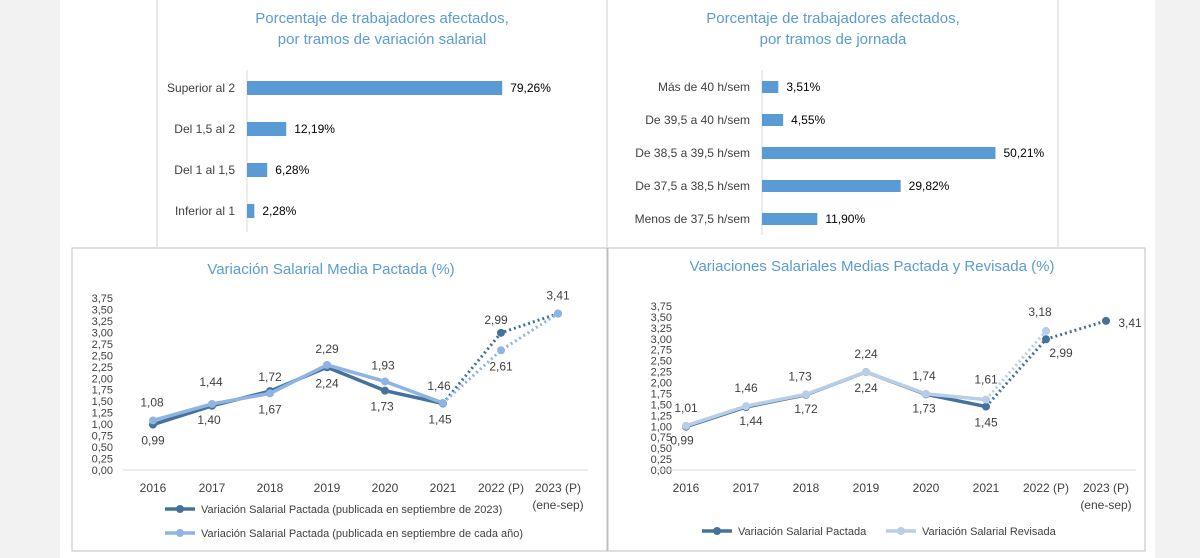 The width and height of the screenshot is (1200, 558). What do you see at coordinates (270, 488) in the screenshot?
I see `x-tick-label: 2018` at bounding box center [270, 488].